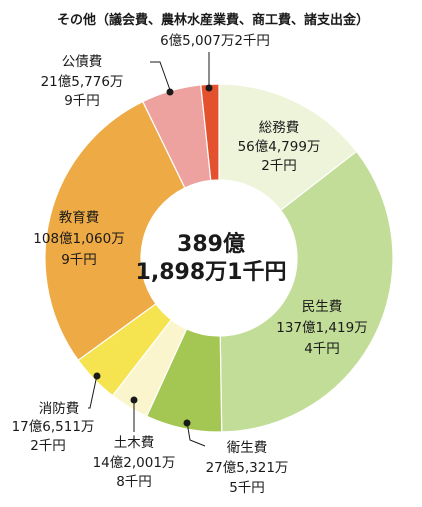 The width and height of the screenshot is (422, 507). I want to click on slice-label-eisei-amount2: 5千円, so click(247, 488).